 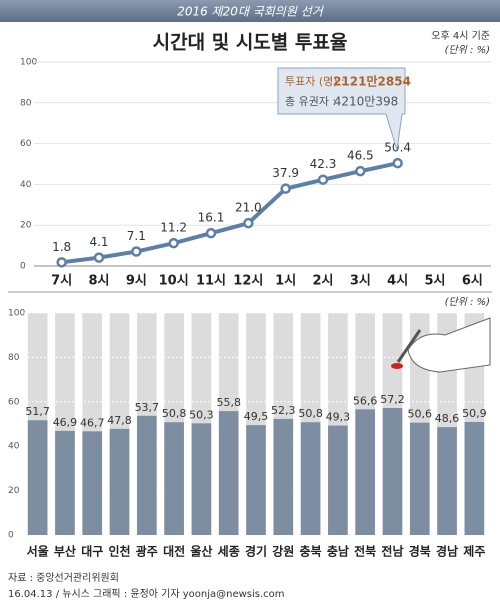 I want to click on banner, so click(x=250, y=11).